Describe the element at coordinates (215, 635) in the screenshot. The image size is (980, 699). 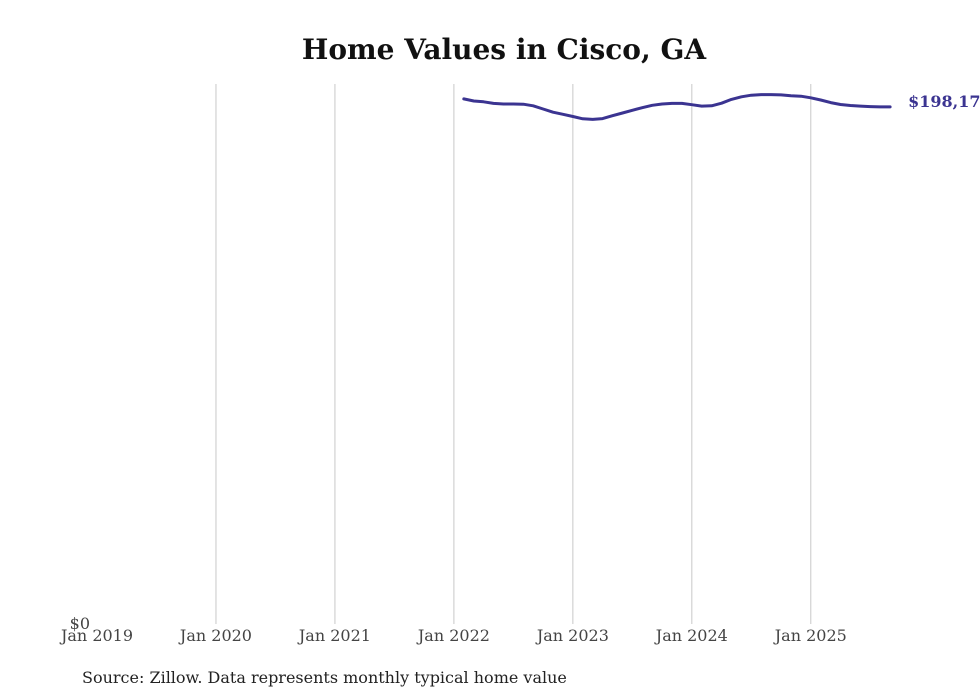
I see `x-tick-label: Jan 2020` at that location.